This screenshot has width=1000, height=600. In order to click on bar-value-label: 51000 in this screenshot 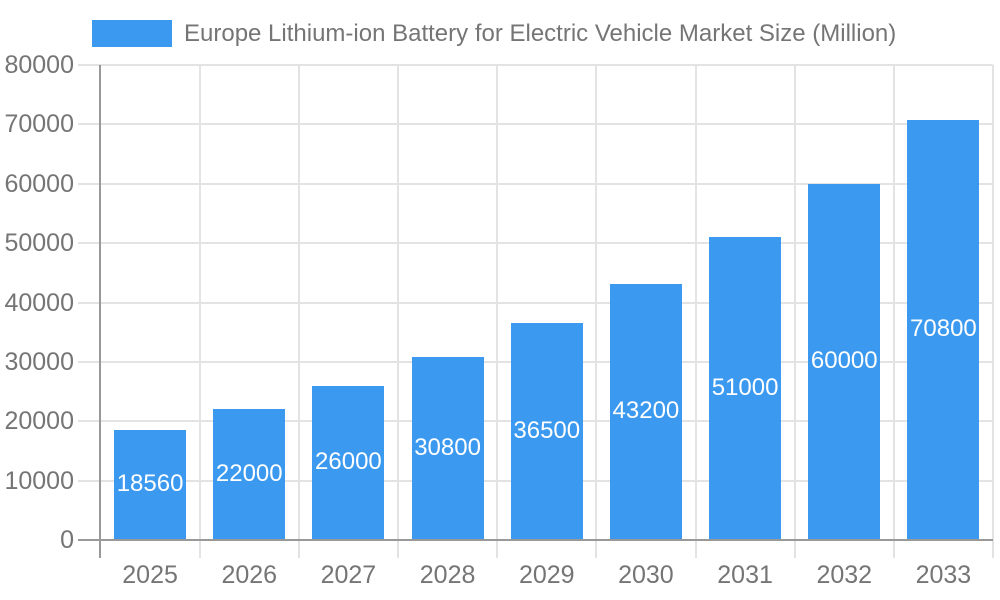, I will do `click(745, 388)`.